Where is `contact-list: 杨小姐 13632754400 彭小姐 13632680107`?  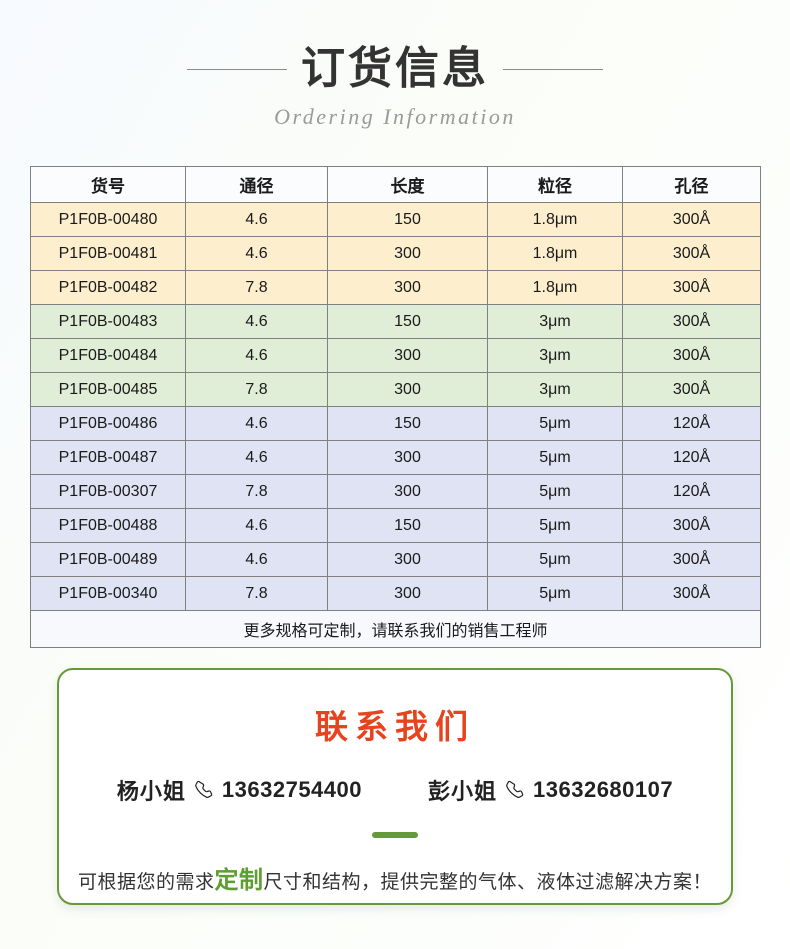 contact-list: 杨小姐 13632754400 彭小姐 13632680107 is located at coordinates (395, 790).